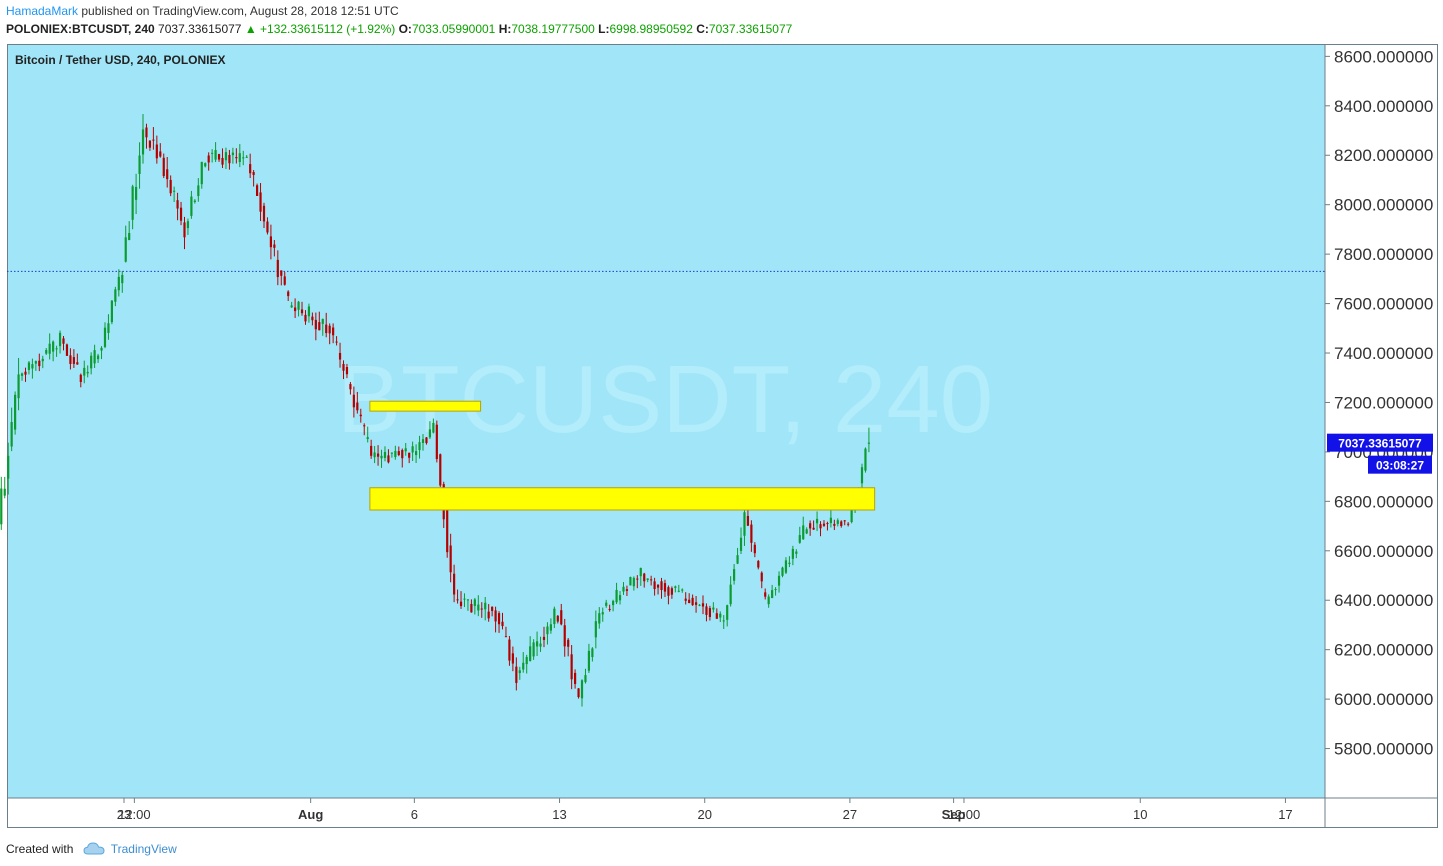  Describe the element at coordinates (704, 814) in the screenshot. I see `x-tick-label: 20` at that location.